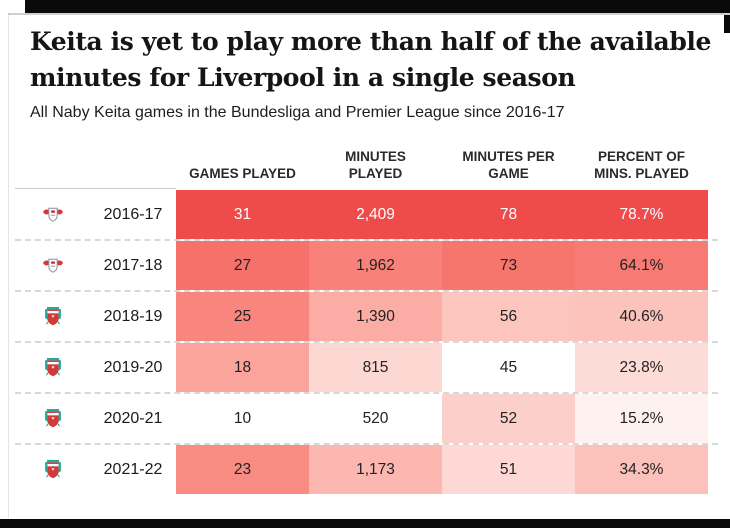 The image size is (730, 528). Describe the element at coordinates (242, 418) in the screenshot. I see `games-played-cell: 10` at that location.